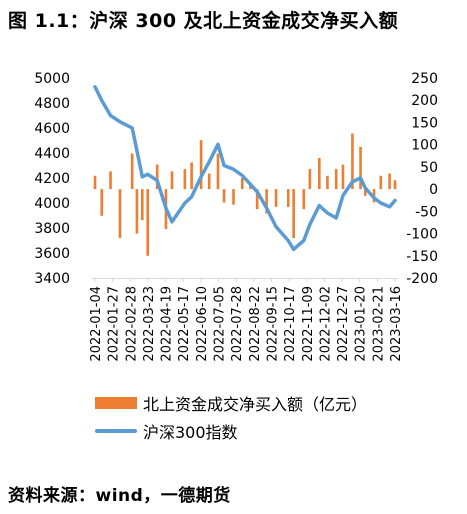  What do you see at coordinates (116, 403) in the screenshot?
I see `legend-bar-swatch` at bounding box center [116, 403].